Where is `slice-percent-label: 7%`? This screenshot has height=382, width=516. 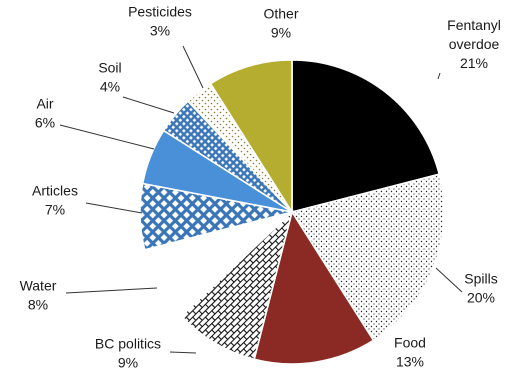
slice-percent-label: 7% is located at coordinates (55, 210).